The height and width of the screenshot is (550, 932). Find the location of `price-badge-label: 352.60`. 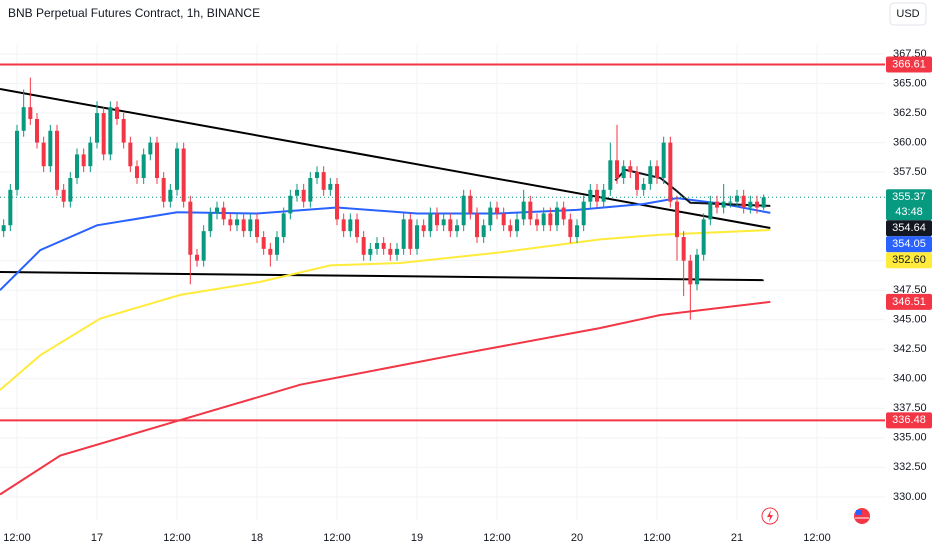

price-badge-label: 352.60 is located at coordinates (909, 260).